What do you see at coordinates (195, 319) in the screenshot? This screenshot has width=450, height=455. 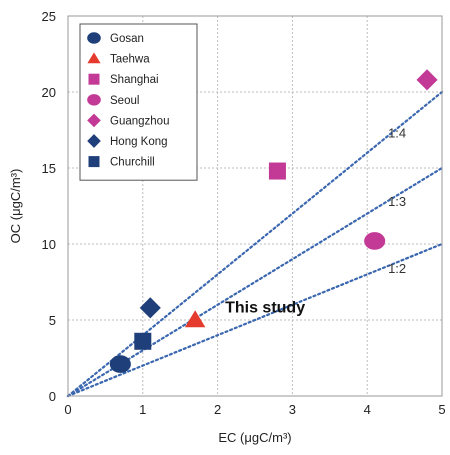 I see `data-point-taehwa` at bounding box center [195, 319].